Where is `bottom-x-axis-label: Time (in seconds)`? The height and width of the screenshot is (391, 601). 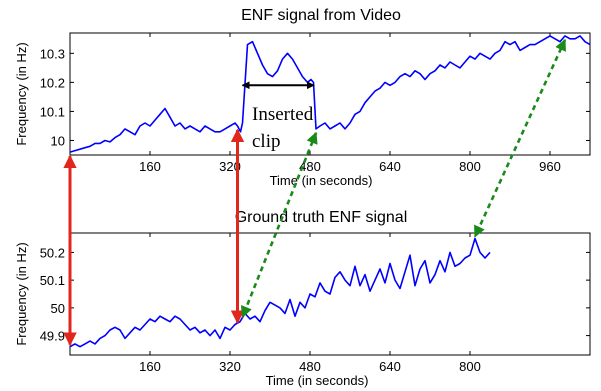
bottom-x-axis-label: Time (in seconds) is located at coordinates (317, 380).